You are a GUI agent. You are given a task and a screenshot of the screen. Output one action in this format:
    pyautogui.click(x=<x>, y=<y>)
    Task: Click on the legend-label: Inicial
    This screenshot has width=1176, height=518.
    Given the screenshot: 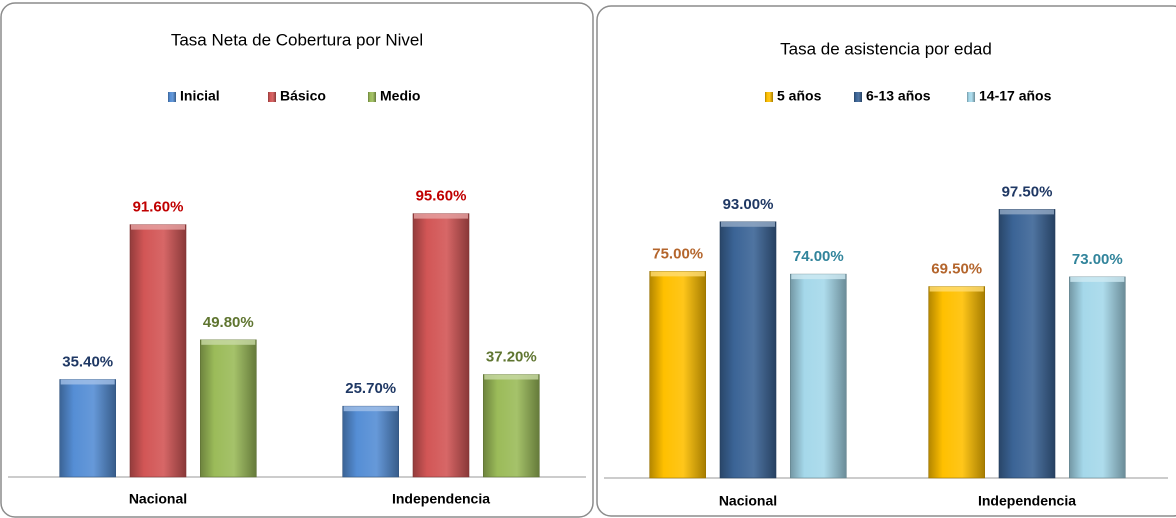 What is the action you would take?
    pyautogui.click(x=200, y=96)
    